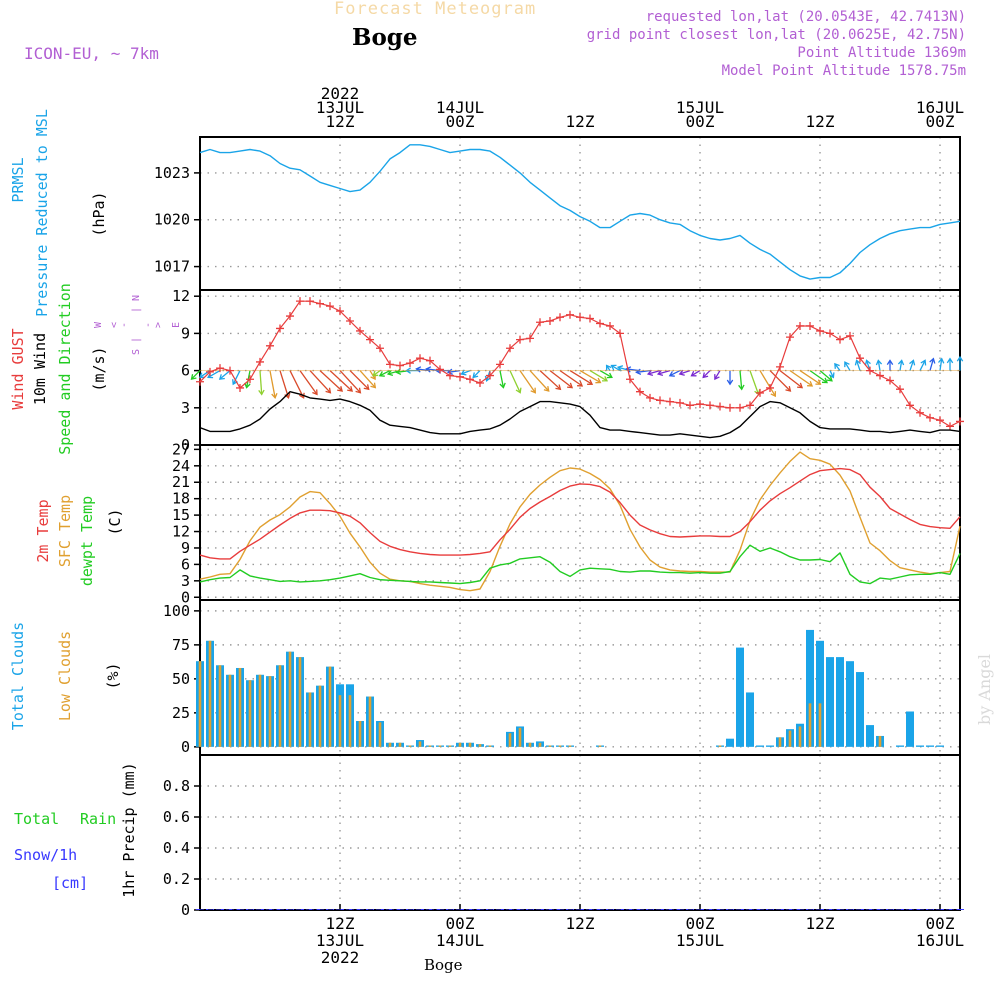 The height and width of the screenshot is (1000, 1000). Describe the element at coordinates (172, 220) in the screenshot. I see `y-tick-label: 1020` at that location.